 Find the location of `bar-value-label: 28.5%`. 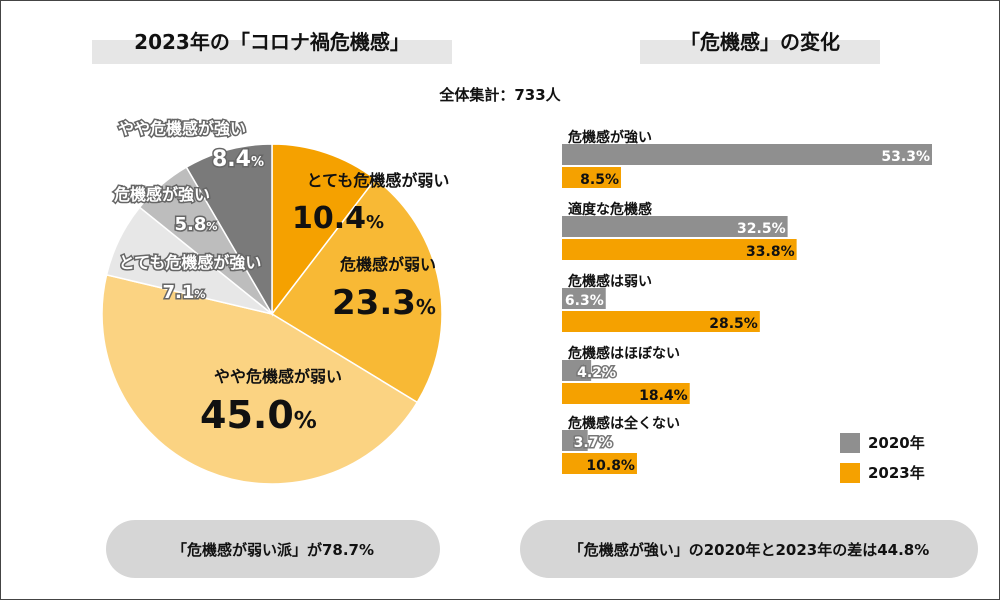

bar-value-label: 28.5% is located at coordinates (733, 324).